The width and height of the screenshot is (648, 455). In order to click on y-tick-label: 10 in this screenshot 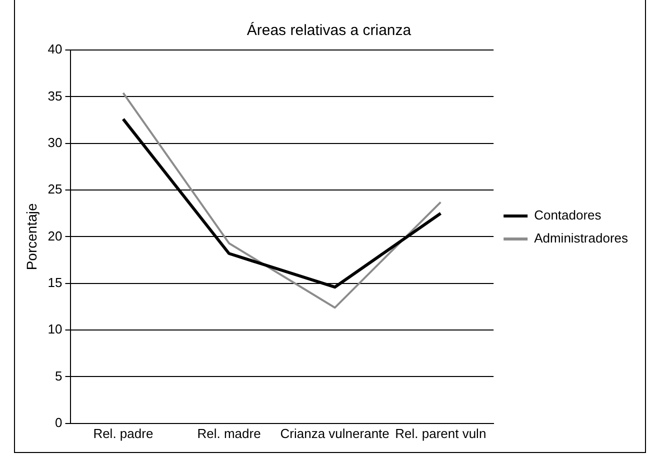, I will do `click(55, 329)`.